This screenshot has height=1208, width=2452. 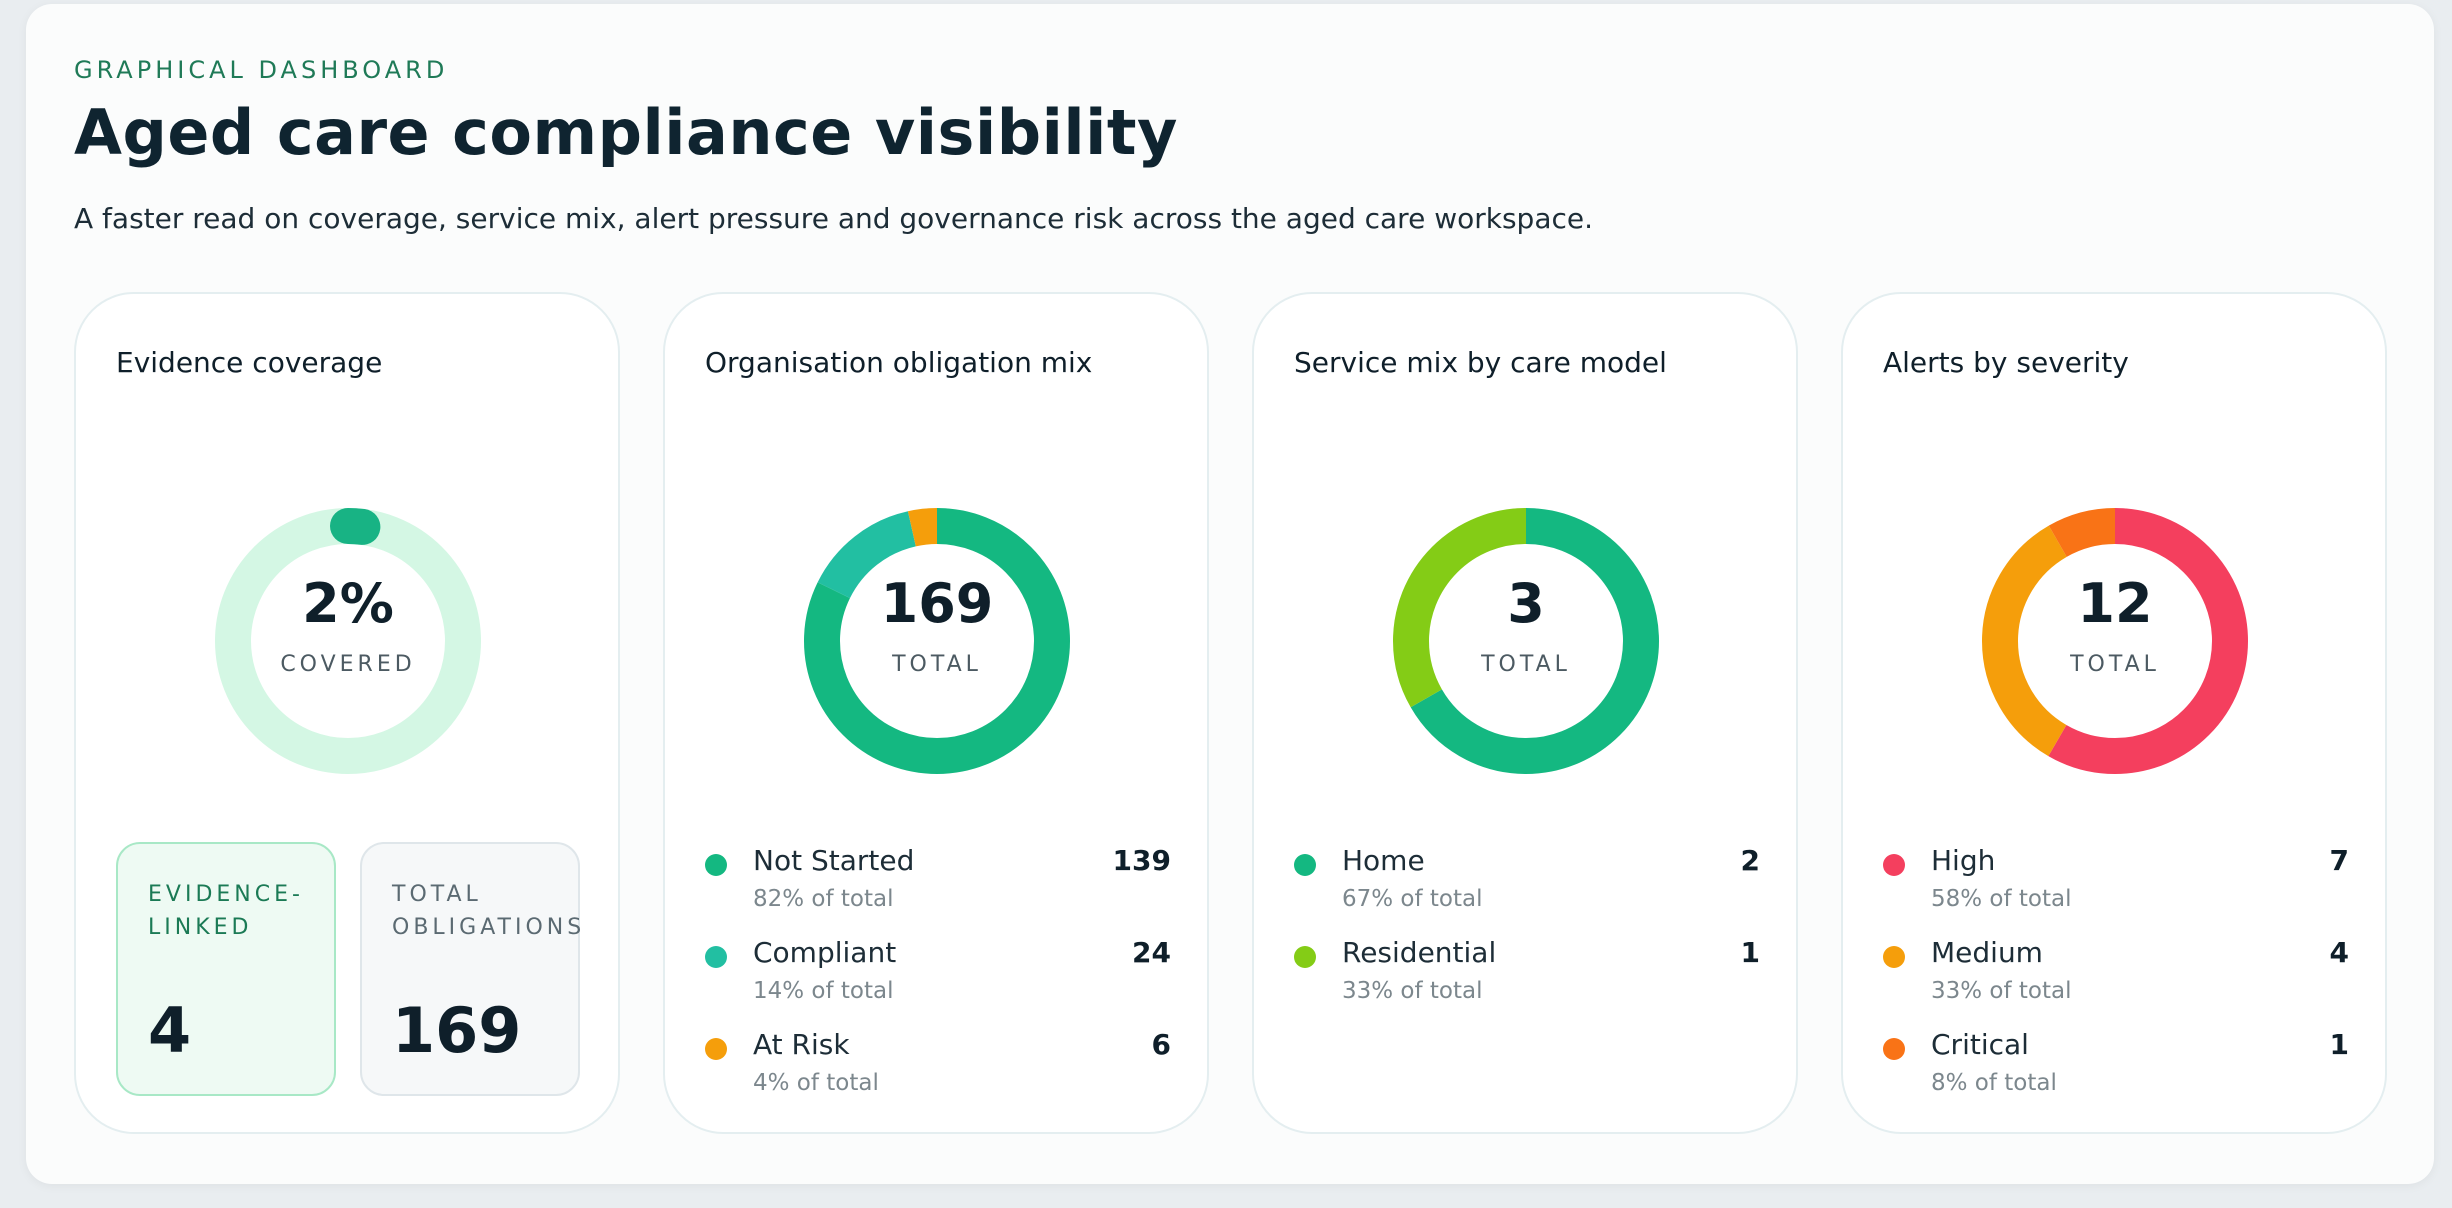 I want to click on donut-segment-medium, so click(x=2115, y=641).